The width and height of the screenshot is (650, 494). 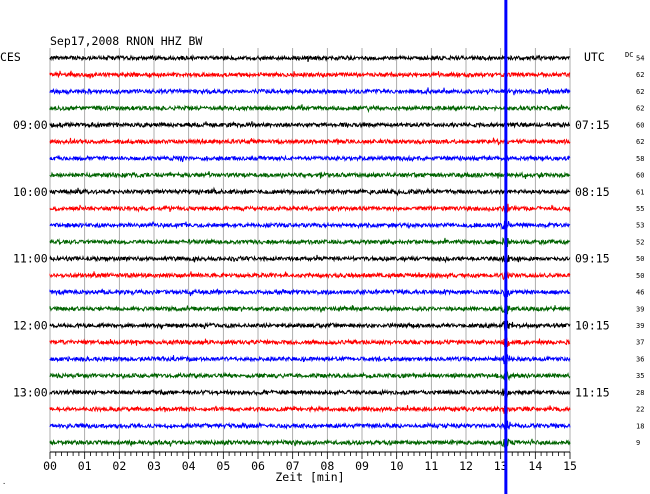 What do you see at coordinates (466, 466) in the screenshot?
I see `x-tick-label-12: 12` at bounding box center [466, 466].